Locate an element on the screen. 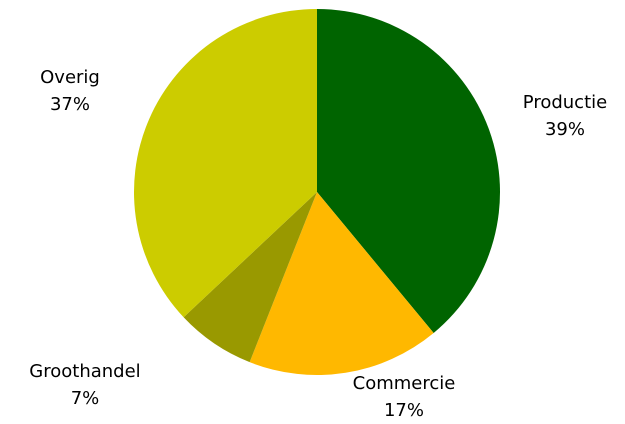  slice-label: Overig is located at coordinates (70, 77).